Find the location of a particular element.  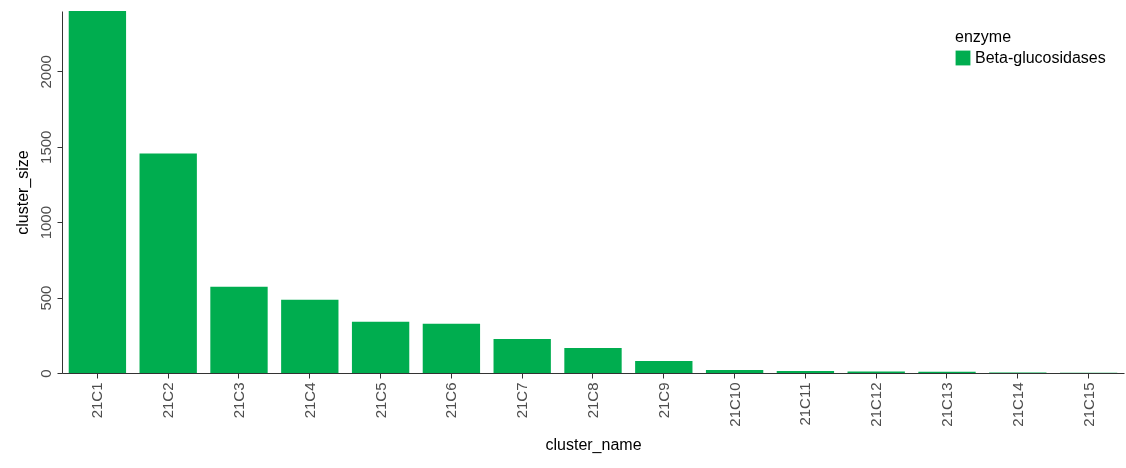

y-tick-label: 2000 is located at coordinates (45, 72).